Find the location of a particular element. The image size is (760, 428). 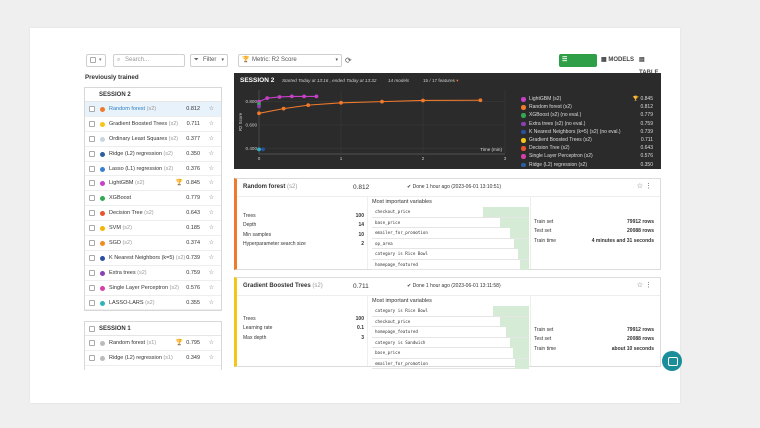

models-tab: ▦ MODELS is located at coordinates (618, 60).